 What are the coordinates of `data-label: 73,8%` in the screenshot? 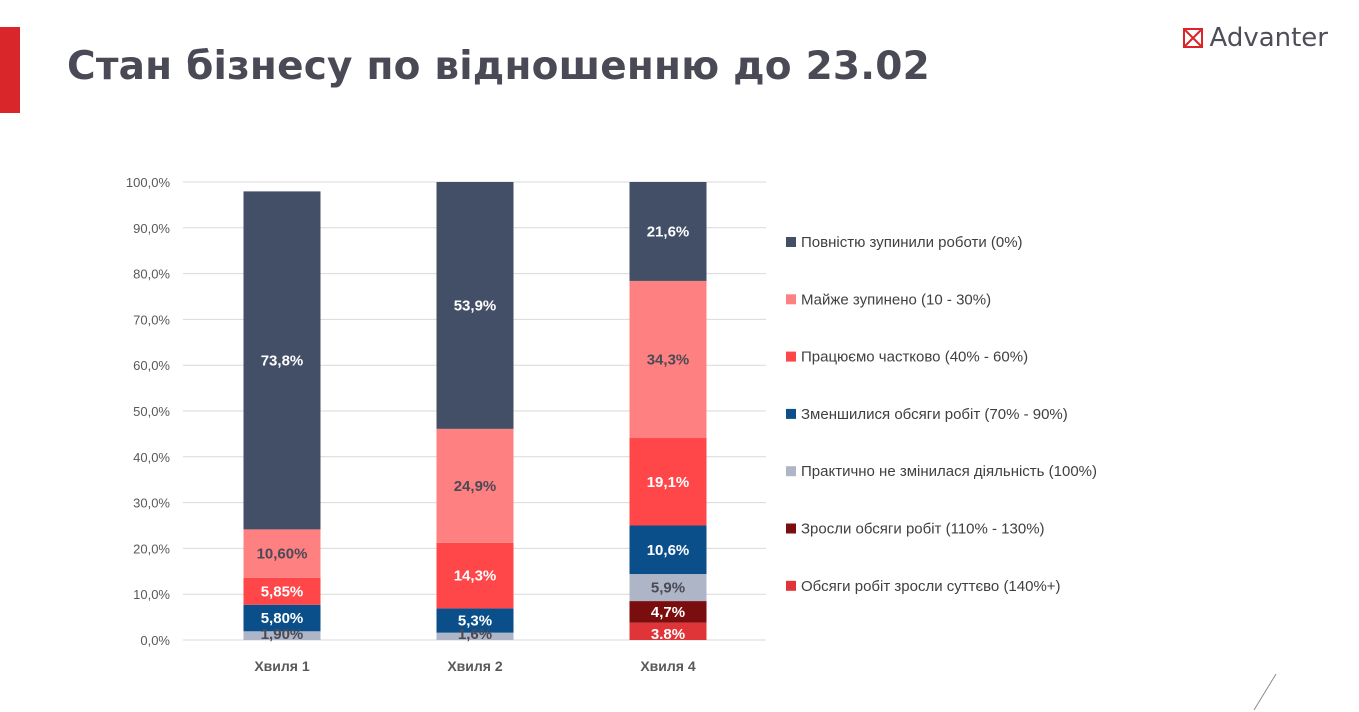 It's located at (282, 360).